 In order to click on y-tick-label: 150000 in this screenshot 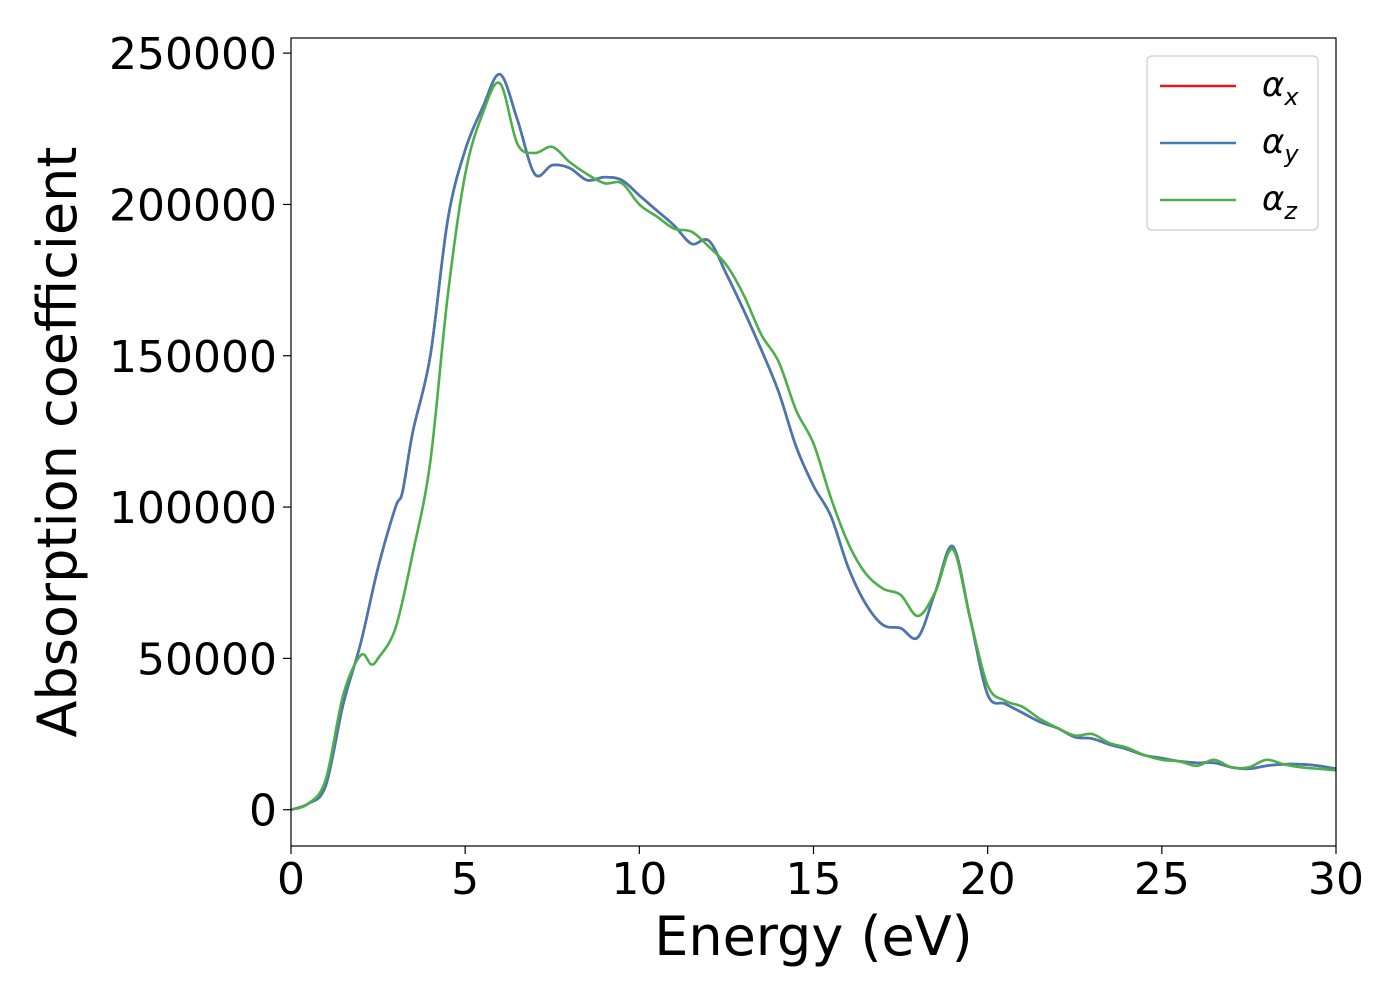, I will do `click(193, 357)`.